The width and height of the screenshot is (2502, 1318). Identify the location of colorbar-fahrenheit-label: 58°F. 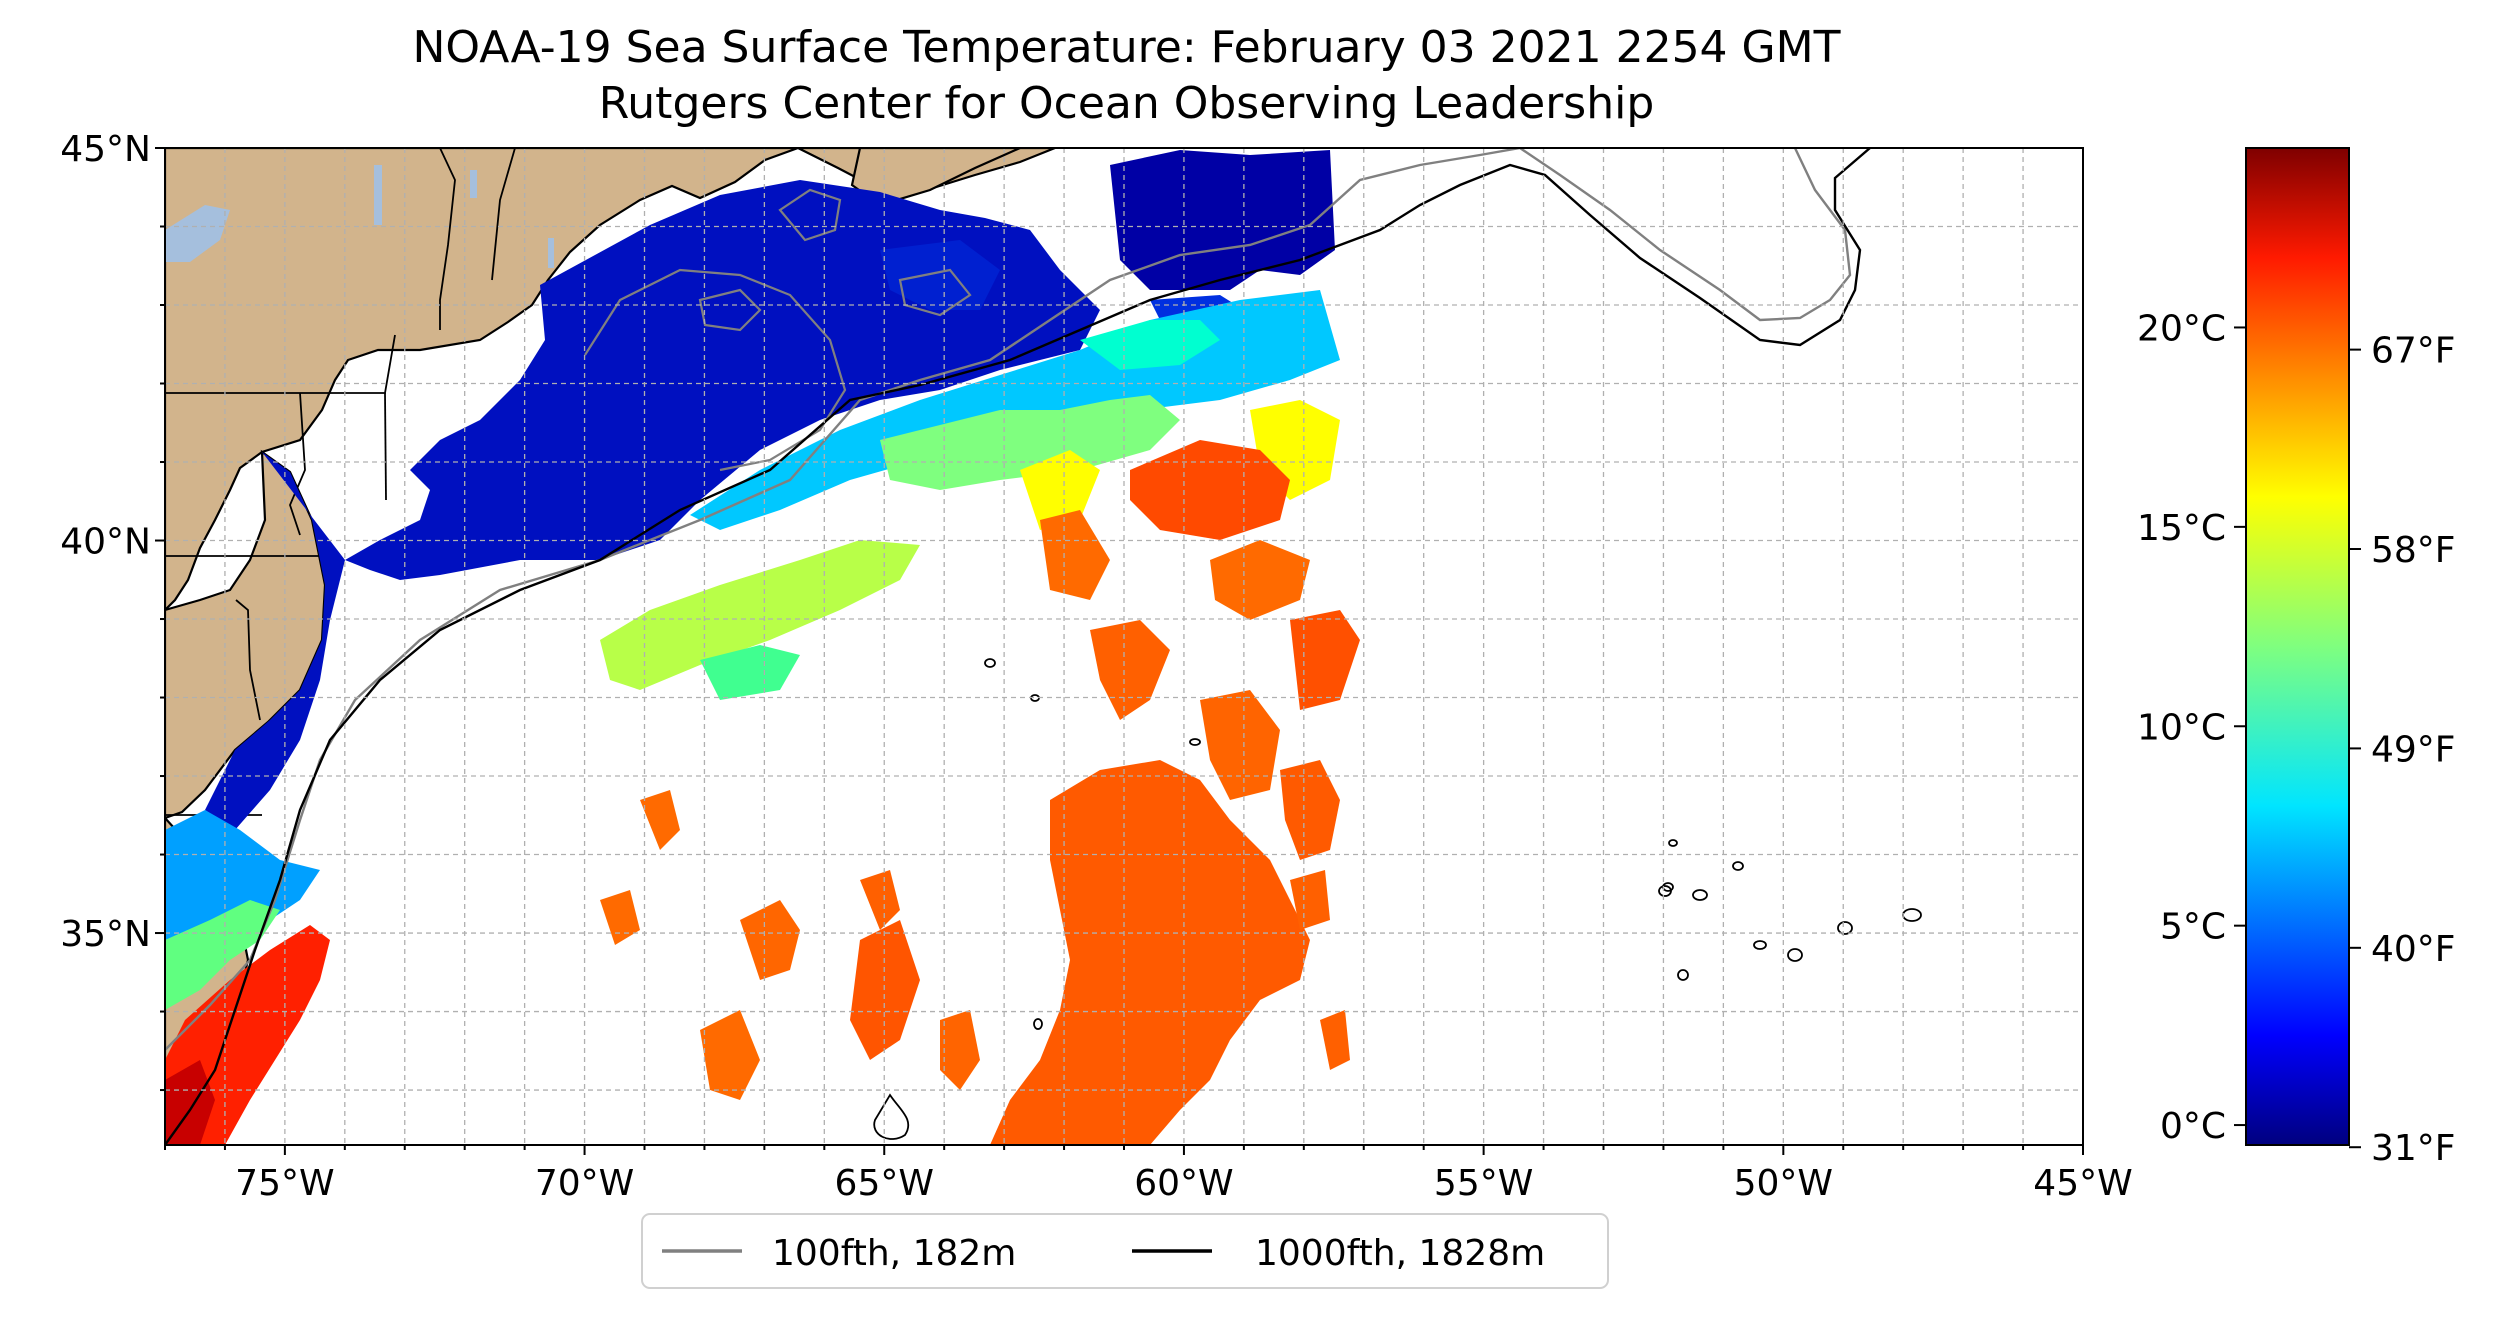
(2413, 550).